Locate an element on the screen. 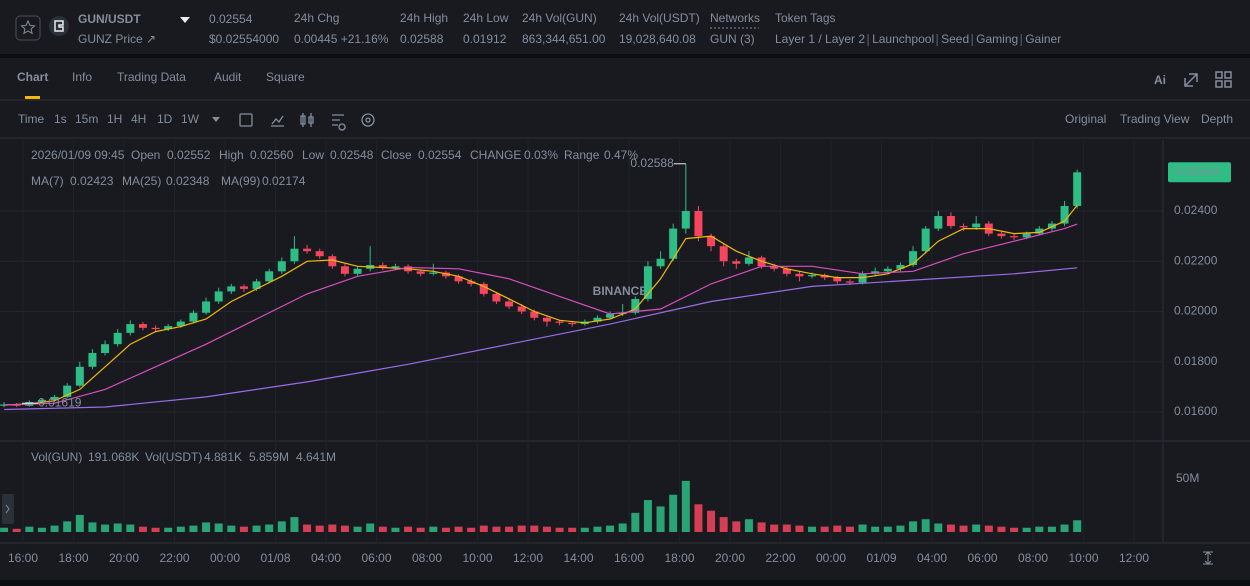 The width and height of the screenshot is (1250, 586). x-tick-label: 06:00 is located at coordinates (982, 558).